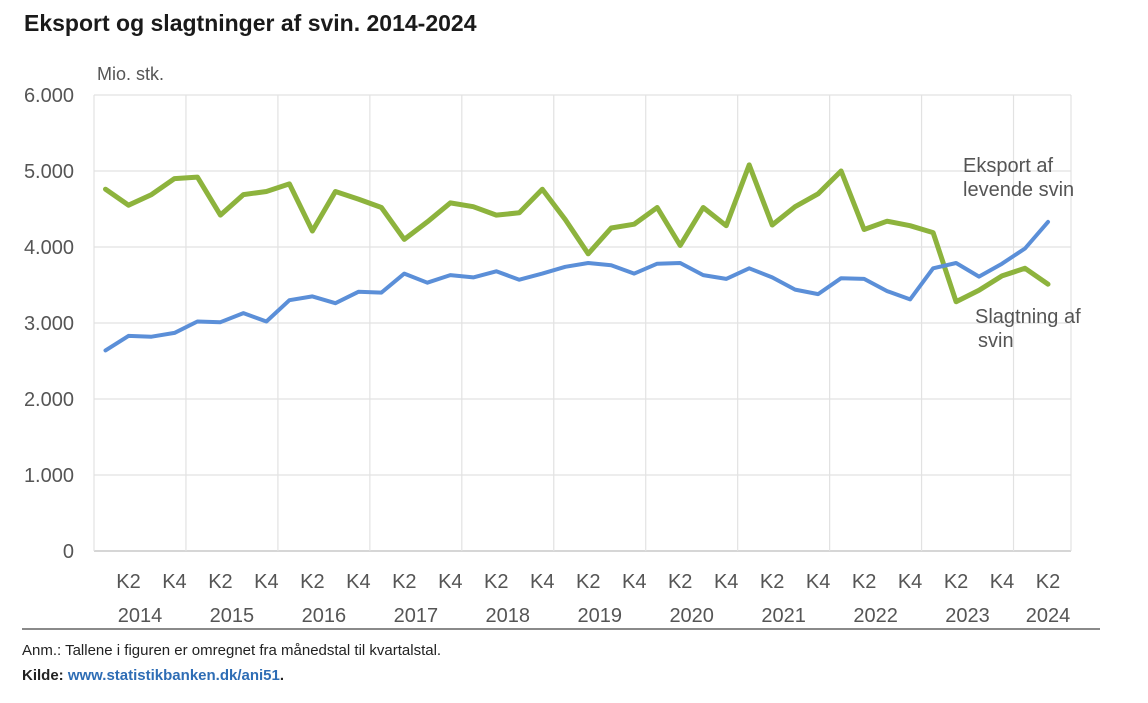  I want to click on year-label: 2019, so click(599, 616).